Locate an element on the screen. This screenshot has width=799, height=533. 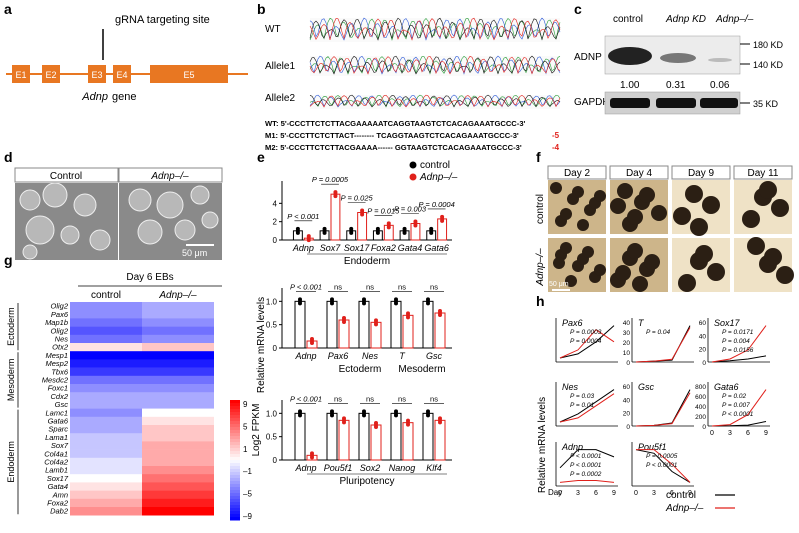
heatmap-gene: Gsc is located at coordinates (62, 404).